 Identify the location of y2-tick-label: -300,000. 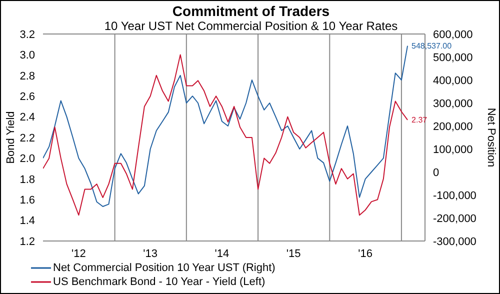
(454, 242).